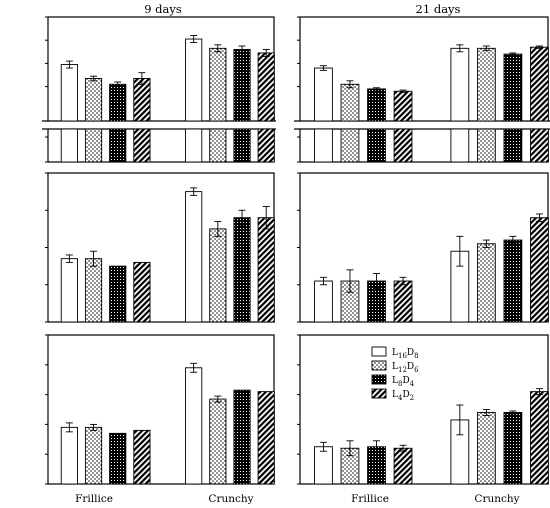 This screenshot has height=508, width=550. What do you see at coordinates (402, 370) in the screenshot?
I see `legend-label-part: 12` at bounding box center [402, 370].